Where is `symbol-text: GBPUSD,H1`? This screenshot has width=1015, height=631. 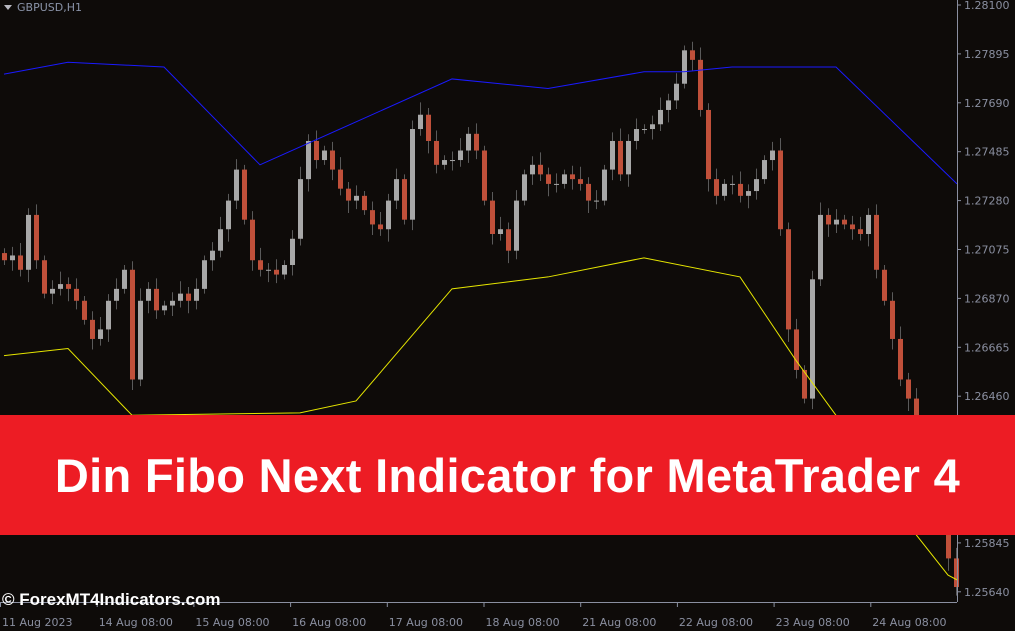 symbol-text: GBPUSD,H1 is located at coordinates (49, 7).